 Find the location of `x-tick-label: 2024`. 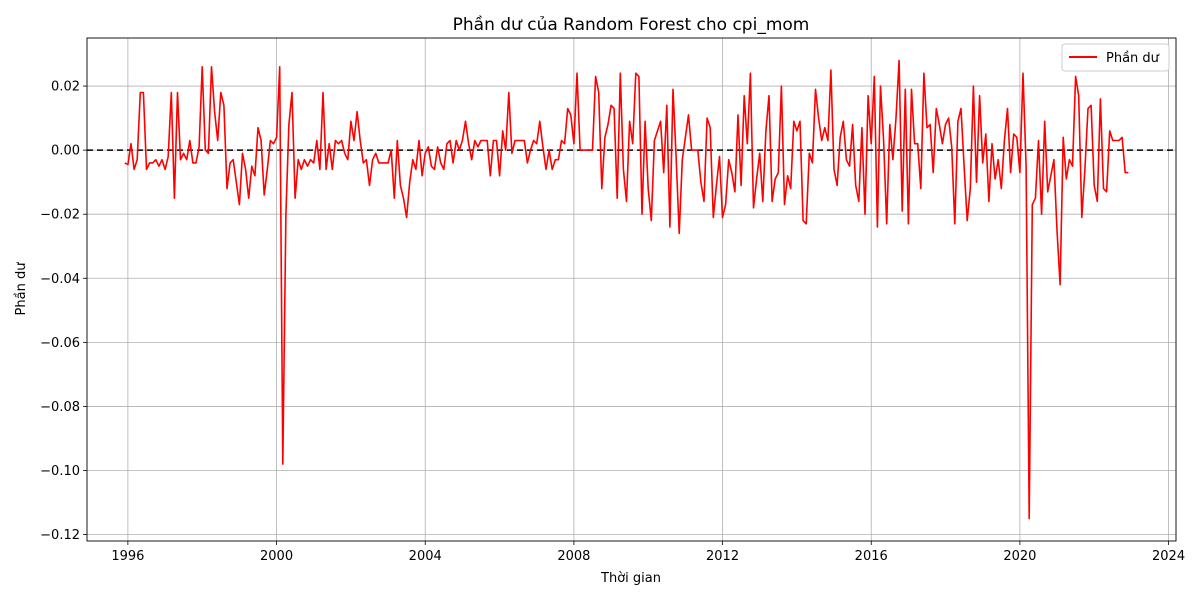

x-tick-label: 2024 is located at coordinates (1168, 556).